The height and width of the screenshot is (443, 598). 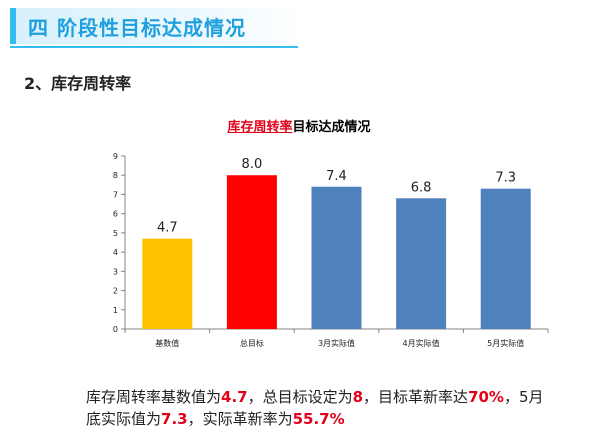 What do you see at coordinates (115, 291) in the screenshot?
I see `y-tick-label: 2` at bounding box center [115, 291].